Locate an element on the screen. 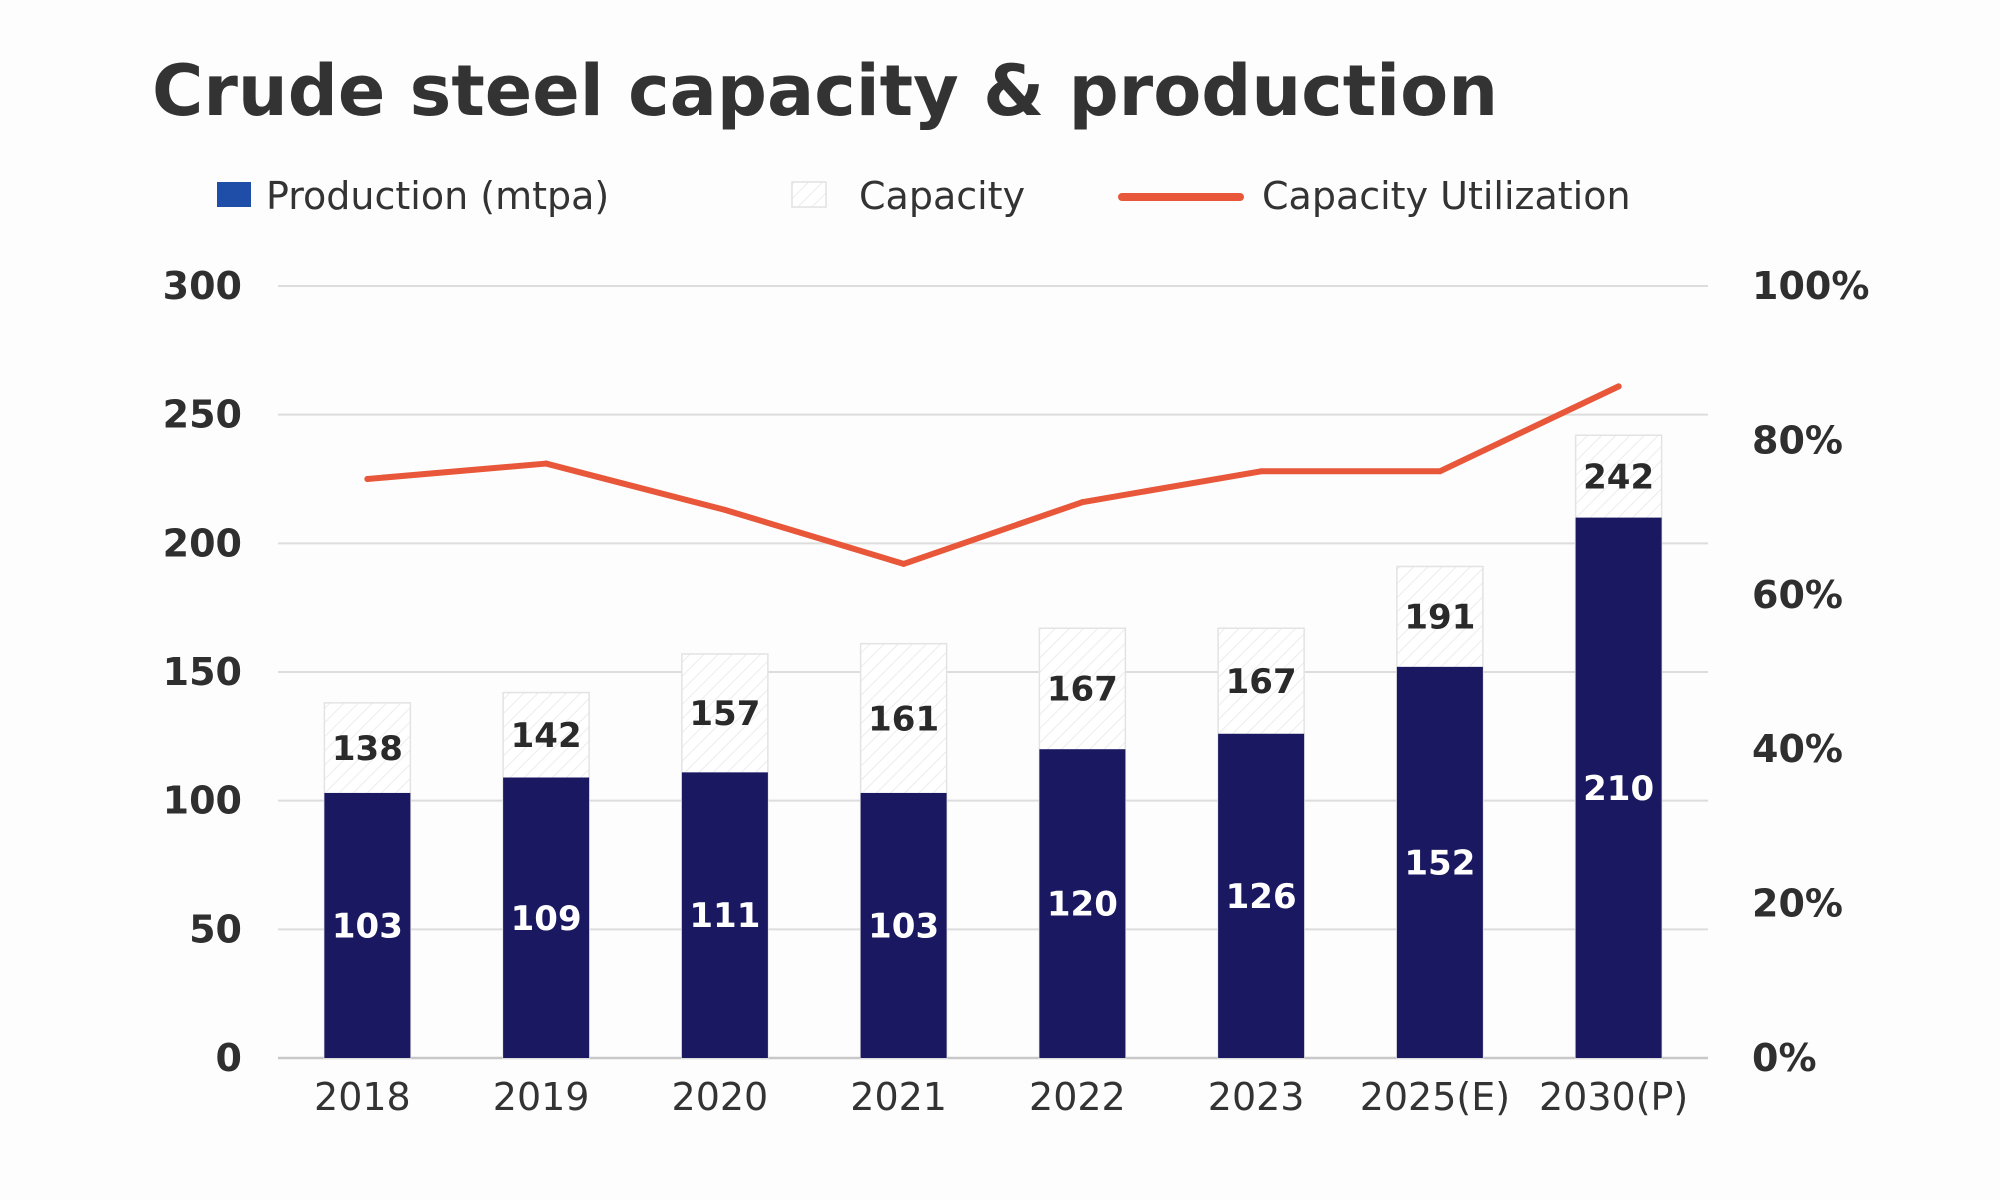 This screenshot has width=2000, height=1200. production-value-label: 126 is located at coordinates (1261, 897).